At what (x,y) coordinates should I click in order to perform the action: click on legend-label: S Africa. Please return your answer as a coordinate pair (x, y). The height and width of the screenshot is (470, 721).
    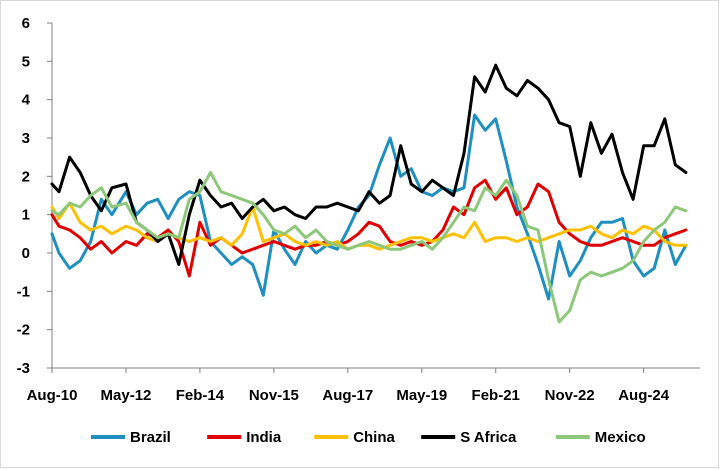
    Looking at the image, I should click on (488, 437).